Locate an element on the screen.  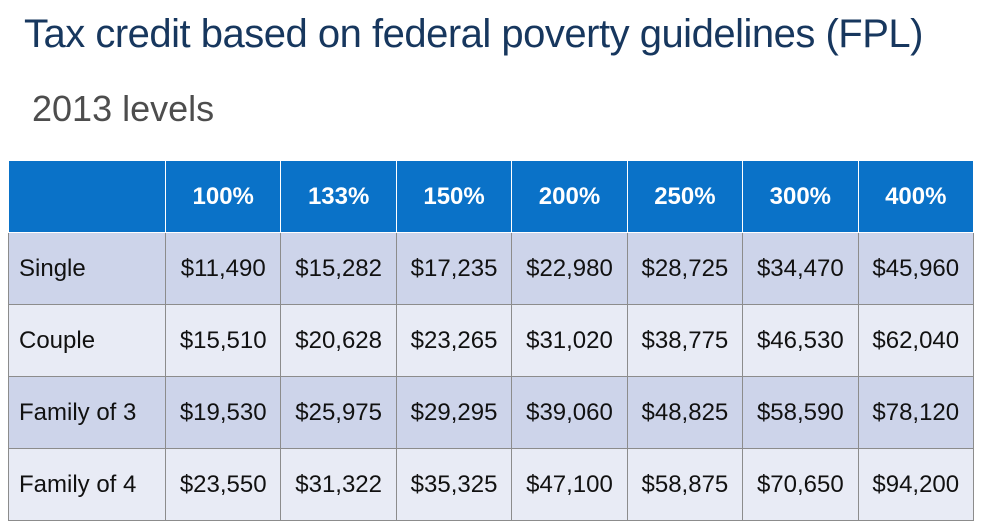
table-cell: $46,530 is located at coordinates (800, 340).